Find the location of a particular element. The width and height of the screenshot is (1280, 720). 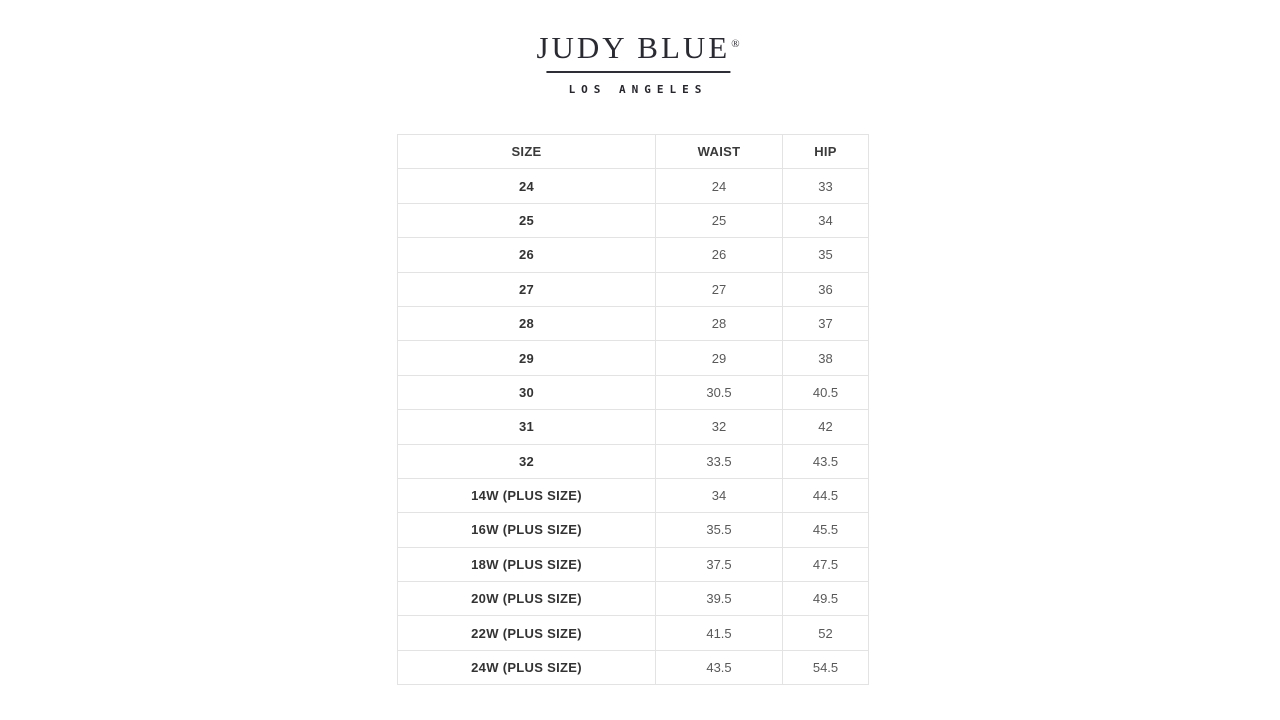

size-cell: 24W (PLUS SIZE) is located at coordinates (526, 667).